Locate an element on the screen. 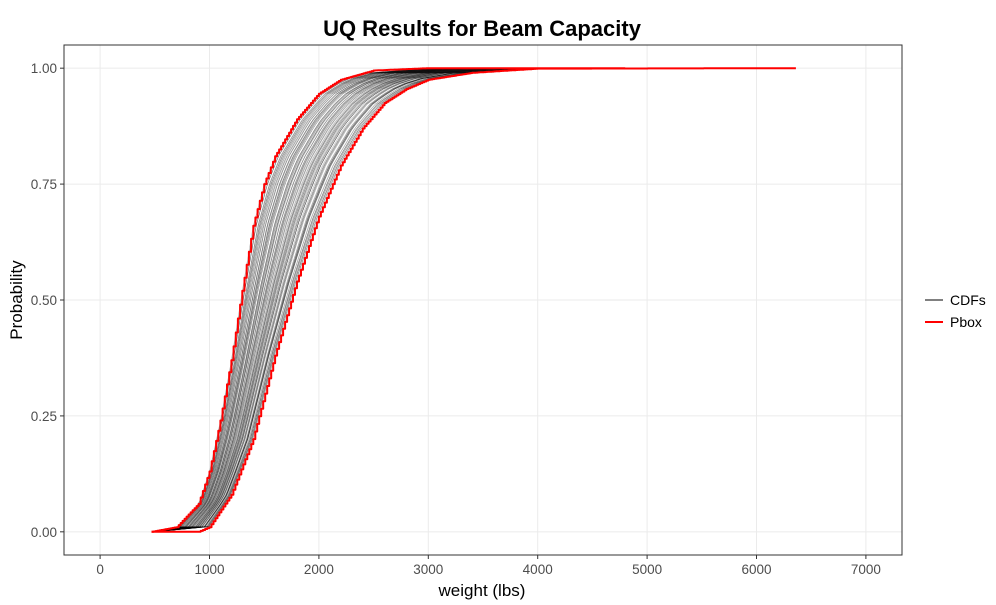 Image resolution: width=996 pixels, height=605 pixels. legend: CDFs Pbox is located at coordinates (955, 311).